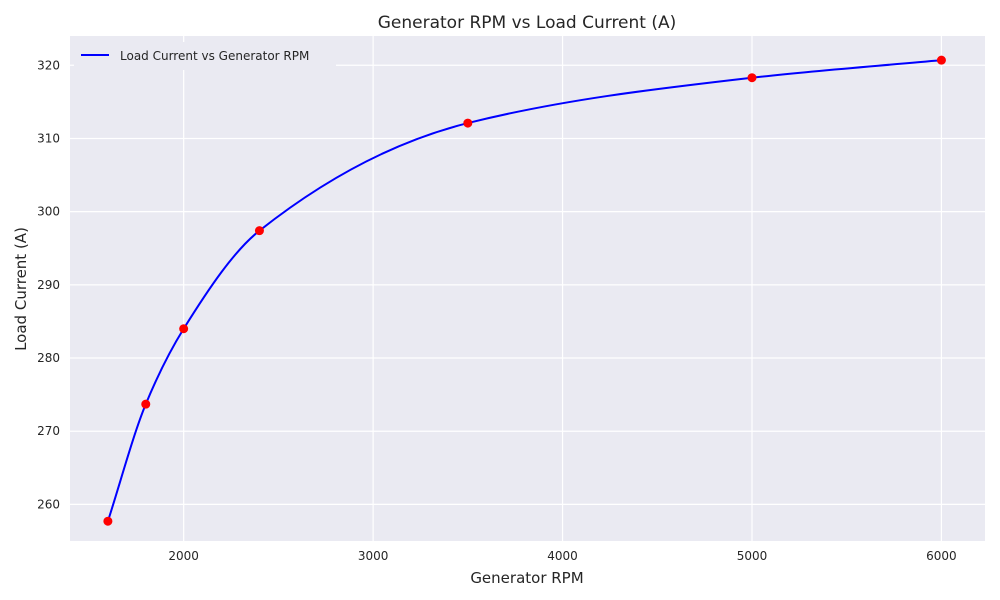 The height and width of the screenshot is (600, 1000). I want to click on legend-box, so click(205, 56).